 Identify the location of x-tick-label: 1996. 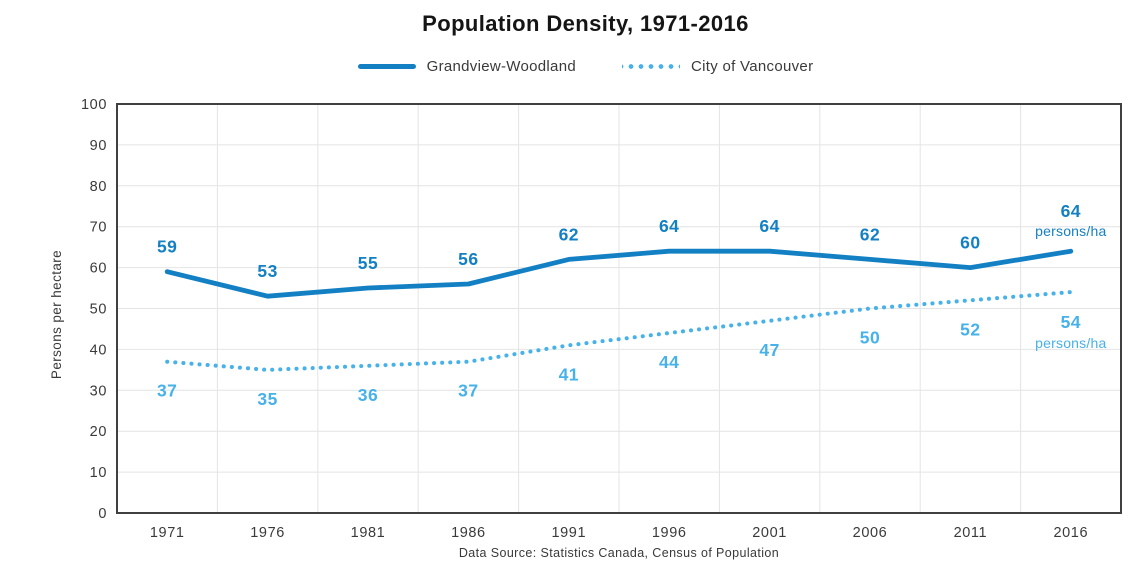
(669, 533).